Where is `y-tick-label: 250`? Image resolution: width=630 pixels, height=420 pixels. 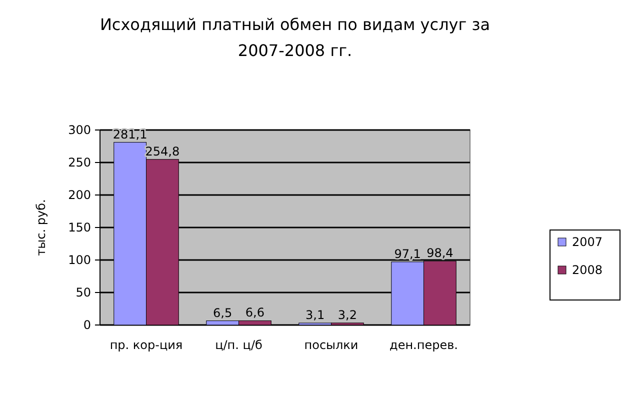 y-tick-label: 250 is located at coordinates (79, 163).